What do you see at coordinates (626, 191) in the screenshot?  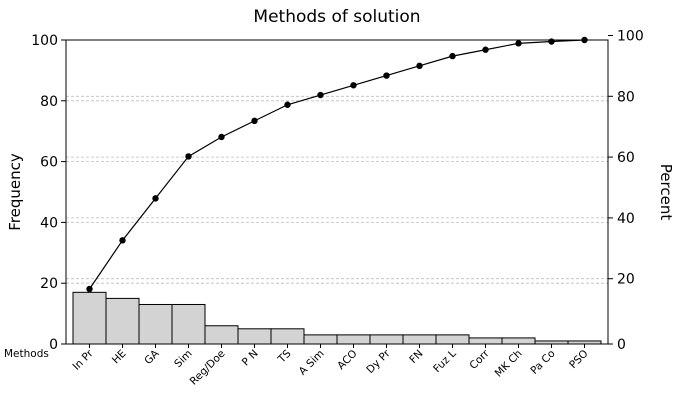 I see `right-y-axis: 0 20 40 60 80 100` at bounding box center [626, 191].